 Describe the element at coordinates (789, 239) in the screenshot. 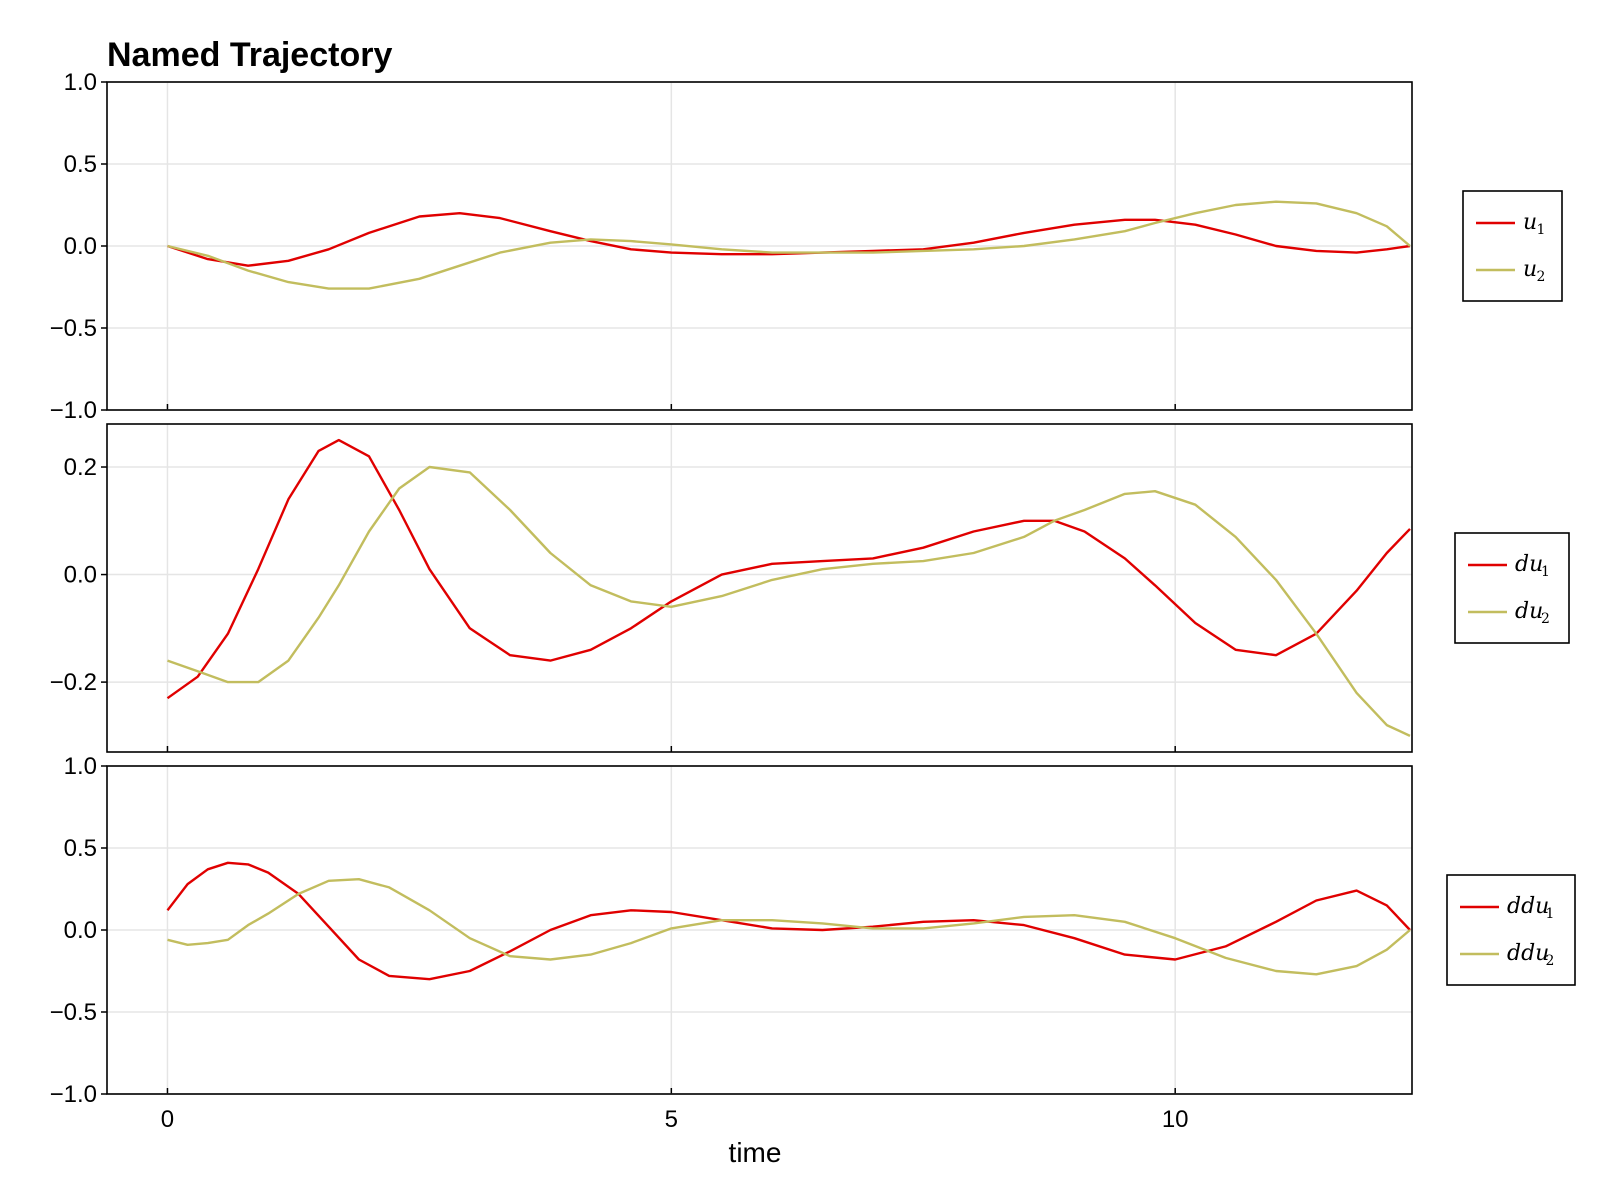

I see `series-line-u1` at that location.